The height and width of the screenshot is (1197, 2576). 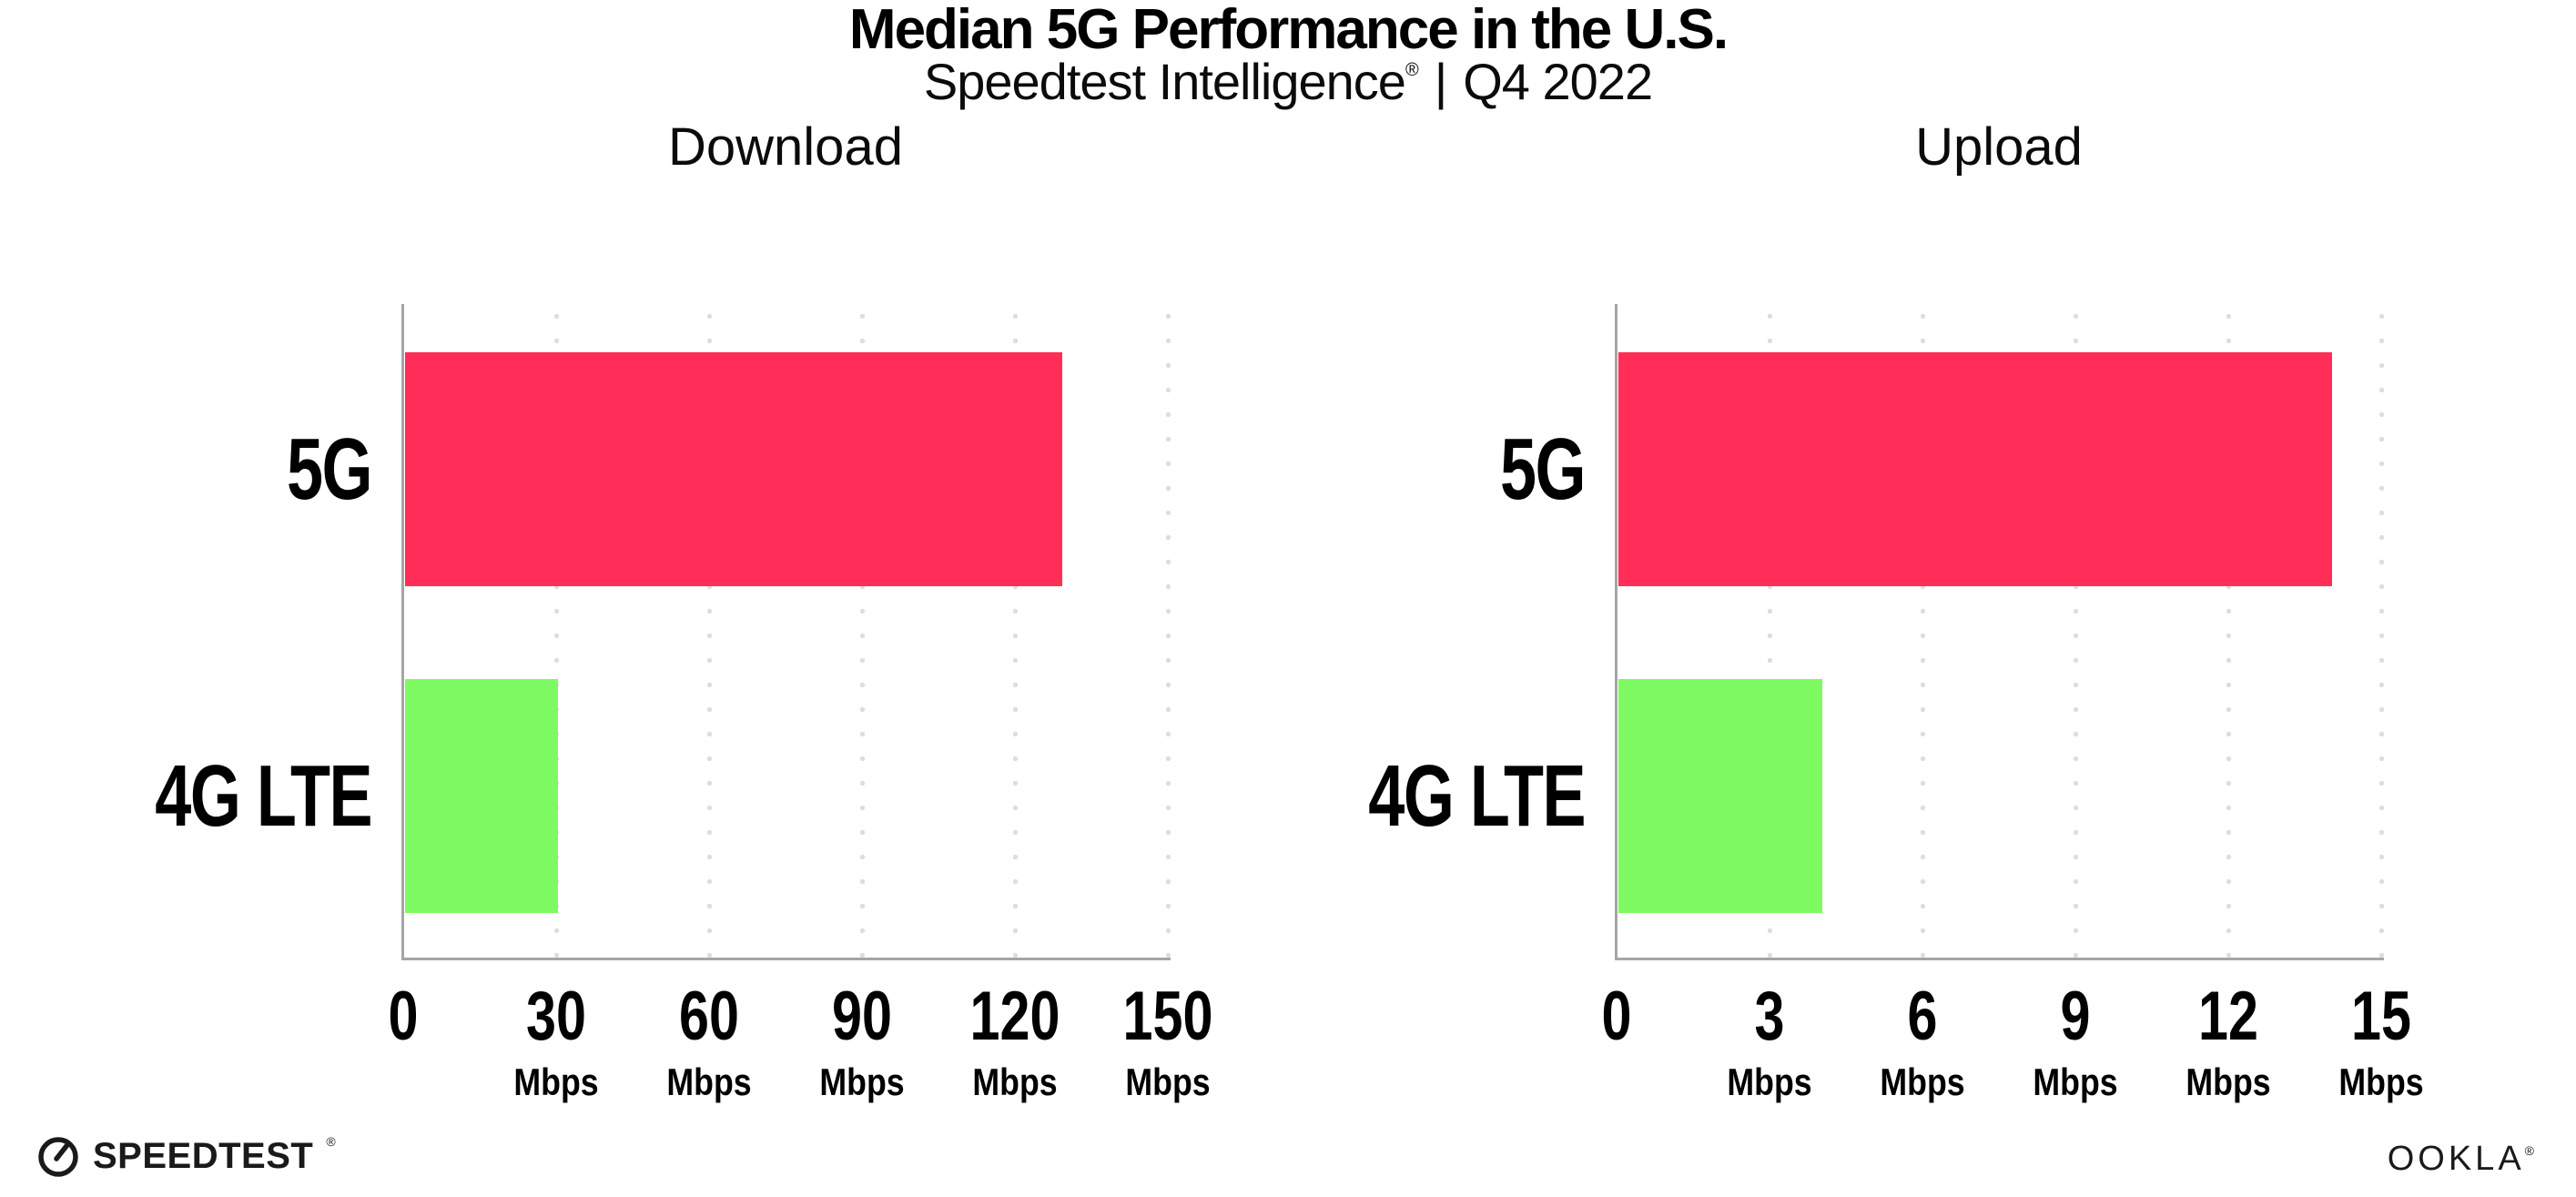 I want to click on subtitle-brand: Speedtest Intelligence, so click(x=1164, y=82).